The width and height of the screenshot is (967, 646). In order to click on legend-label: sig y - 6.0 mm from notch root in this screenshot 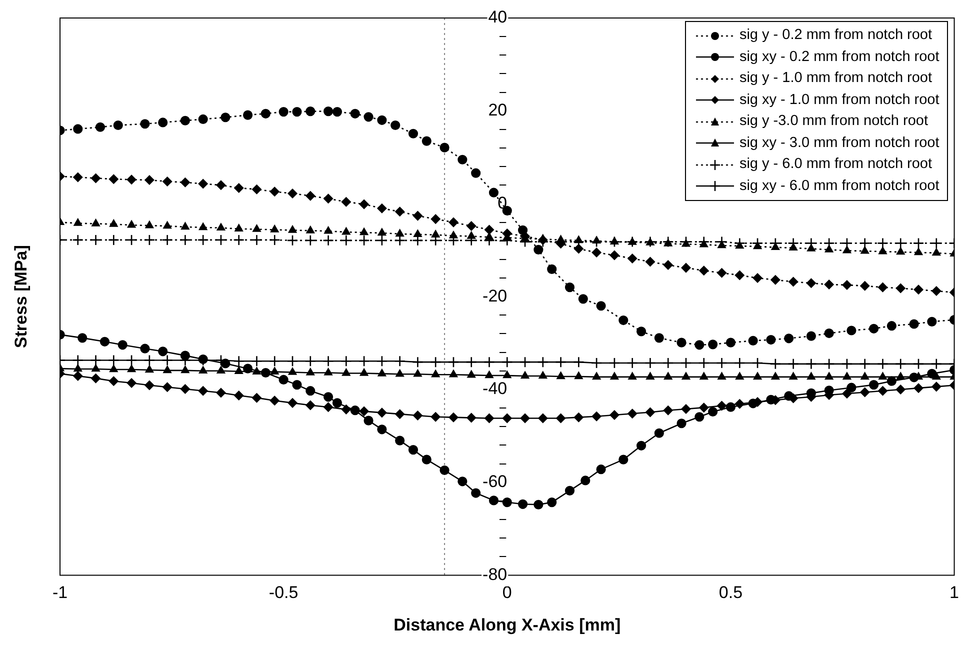, I will do `click(835, 164)`.